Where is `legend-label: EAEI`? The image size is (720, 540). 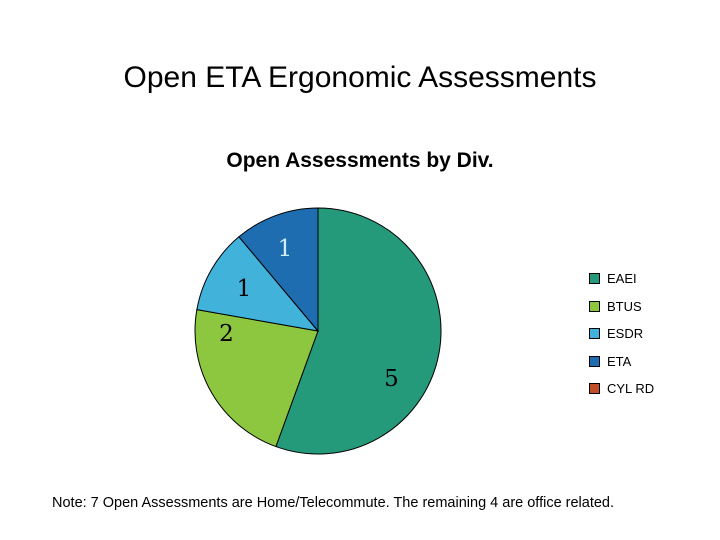 legend-label: EAEI is located at coordinates (622, 279).